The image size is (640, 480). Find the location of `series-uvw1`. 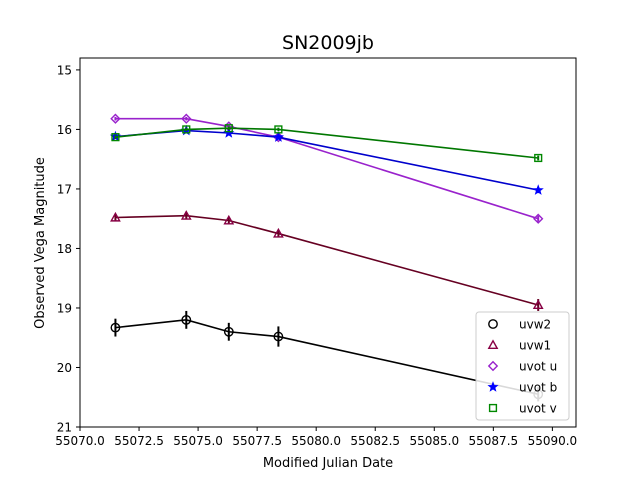

series-uvw1 is located at coordinates (327, 260).